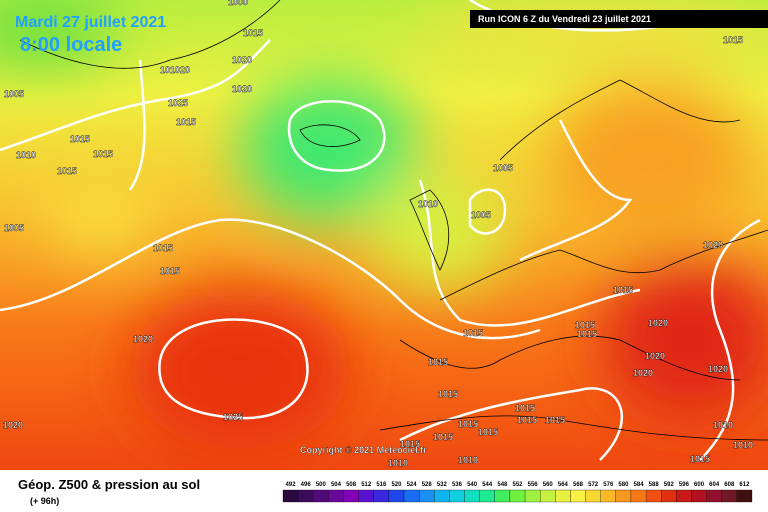 This screenshot has width=768, height=512. What do you see at coordinates (178, 103) in the screenshot?
I see `isobar-label: 1025` at bounding box center [178, 103].